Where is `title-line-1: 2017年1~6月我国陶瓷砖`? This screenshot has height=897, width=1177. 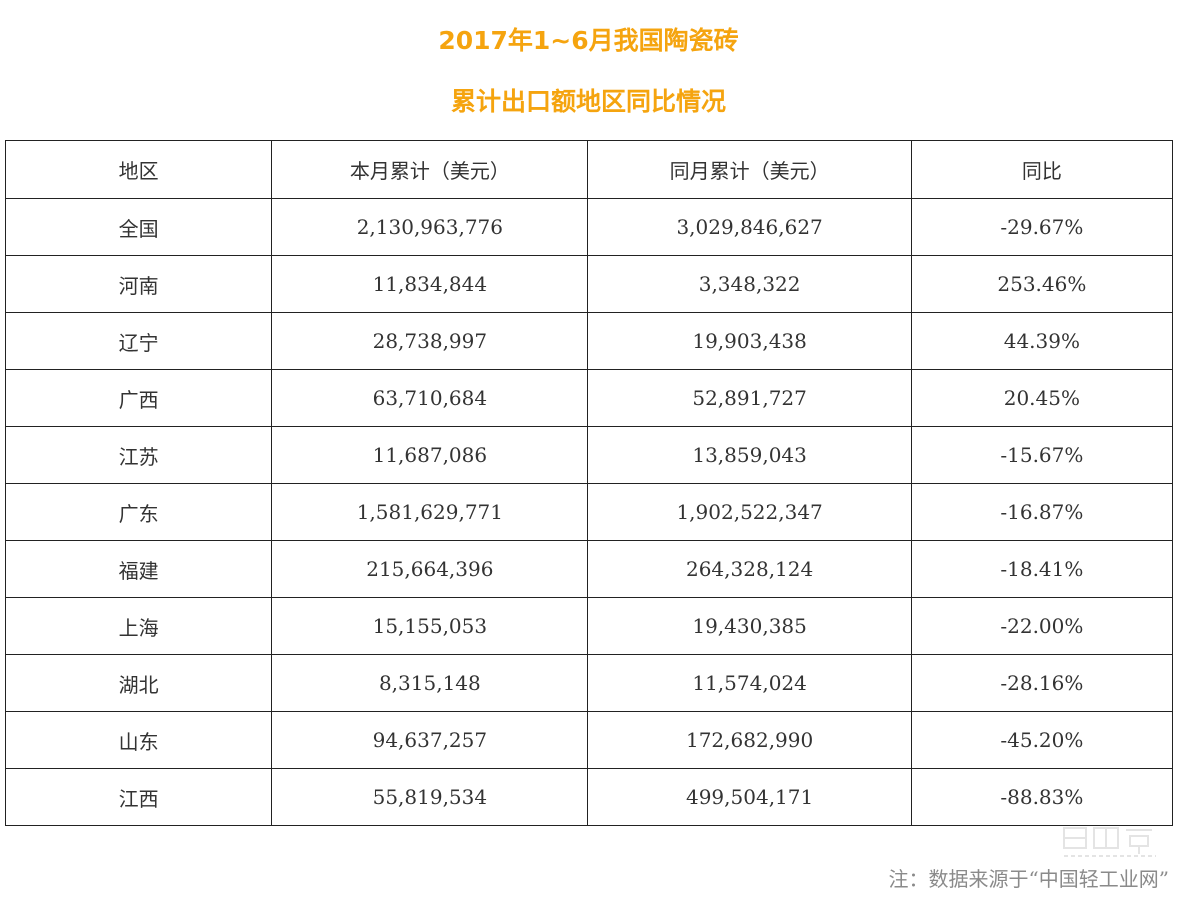
title-line-1: 2017年1~6月我国陶瓷砖 is located at coordinates (588, 40).